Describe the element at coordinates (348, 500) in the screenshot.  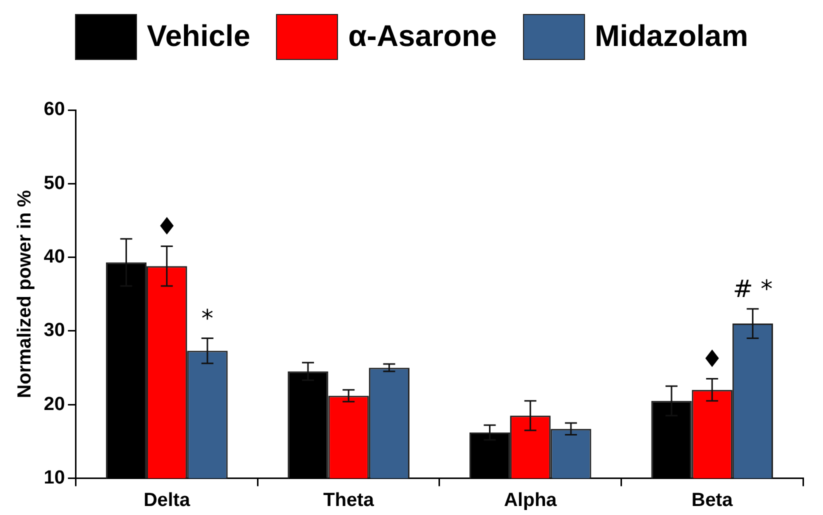
I see `x-tick-label: Theta` at that location.